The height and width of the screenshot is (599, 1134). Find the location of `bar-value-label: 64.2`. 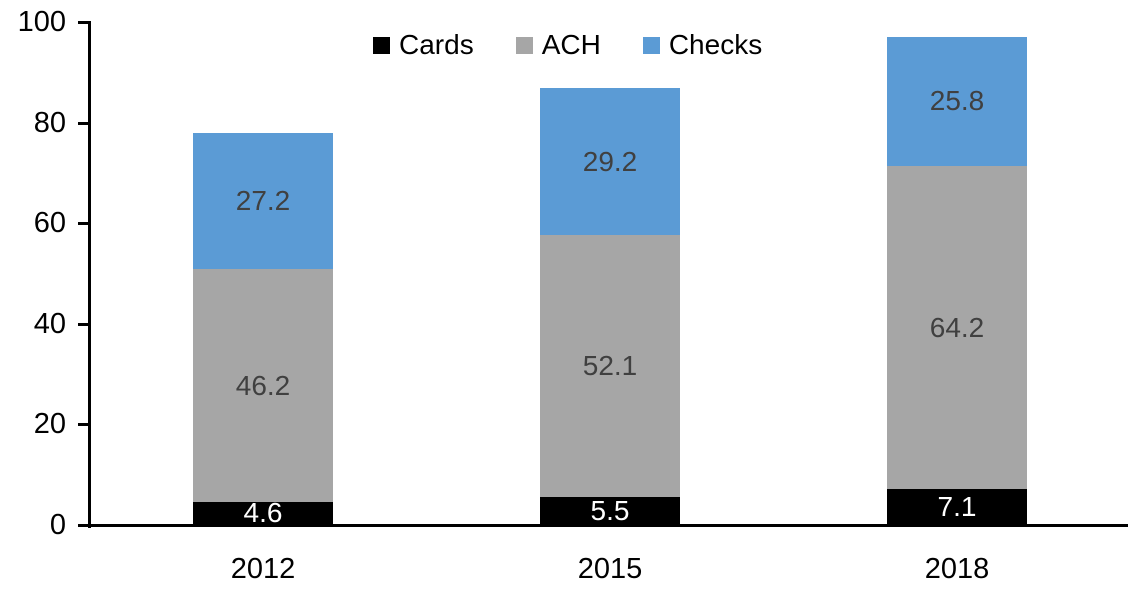

bar-value-label: 64.2 is located at coordinates (957, 327).